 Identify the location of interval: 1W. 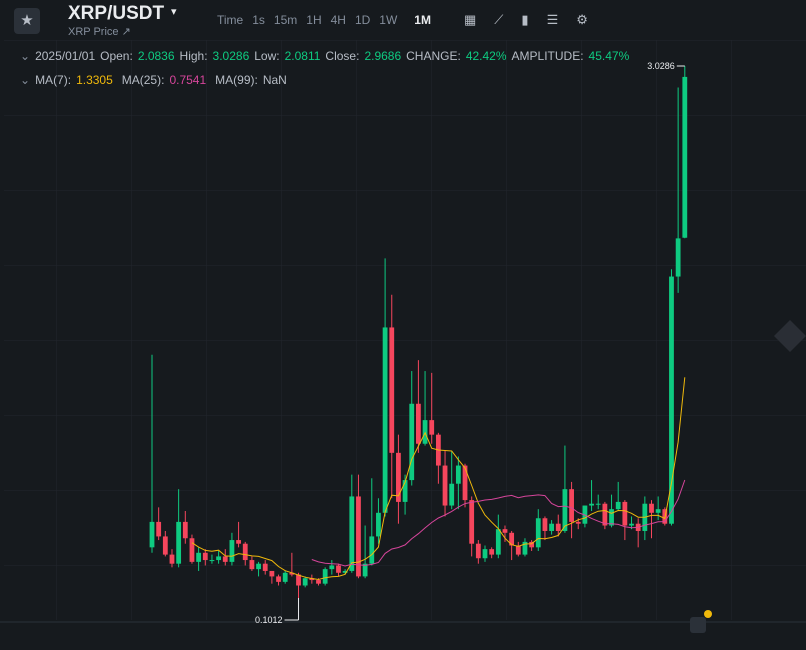
(388, 20).